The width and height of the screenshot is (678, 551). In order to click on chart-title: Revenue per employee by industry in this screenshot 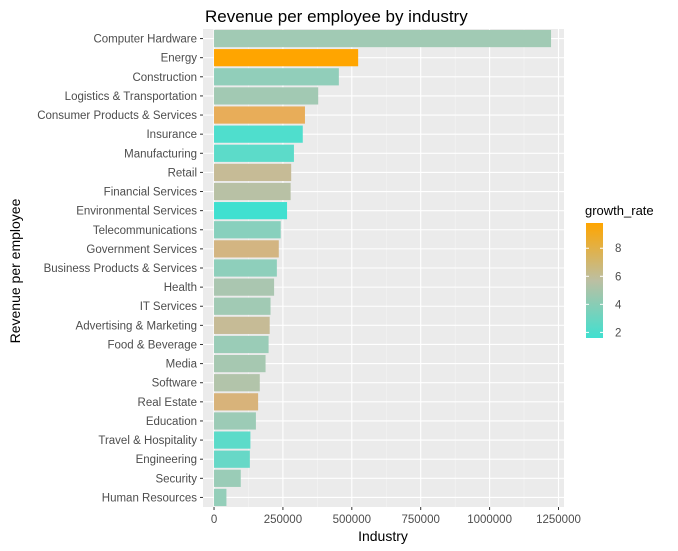, I will do `click(336, 16)`.